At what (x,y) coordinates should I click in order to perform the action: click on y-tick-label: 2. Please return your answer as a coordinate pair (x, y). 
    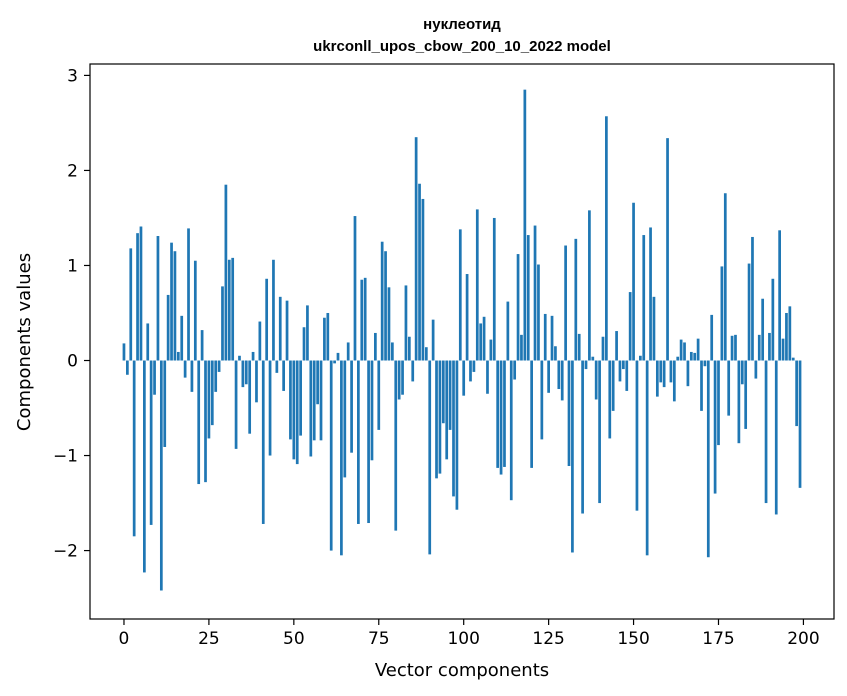
    Looking at the image, I should click on (72, 171).